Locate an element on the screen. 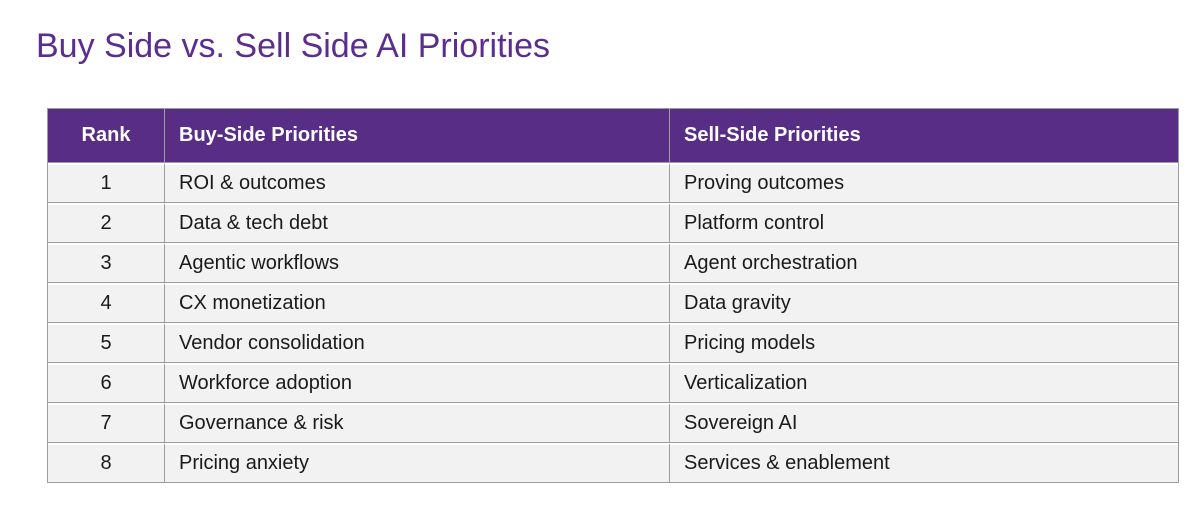 The width and height of the screenshot is (1200, 531). sell-side-cell: Proving outcomes is located at coordinates (923, 183).